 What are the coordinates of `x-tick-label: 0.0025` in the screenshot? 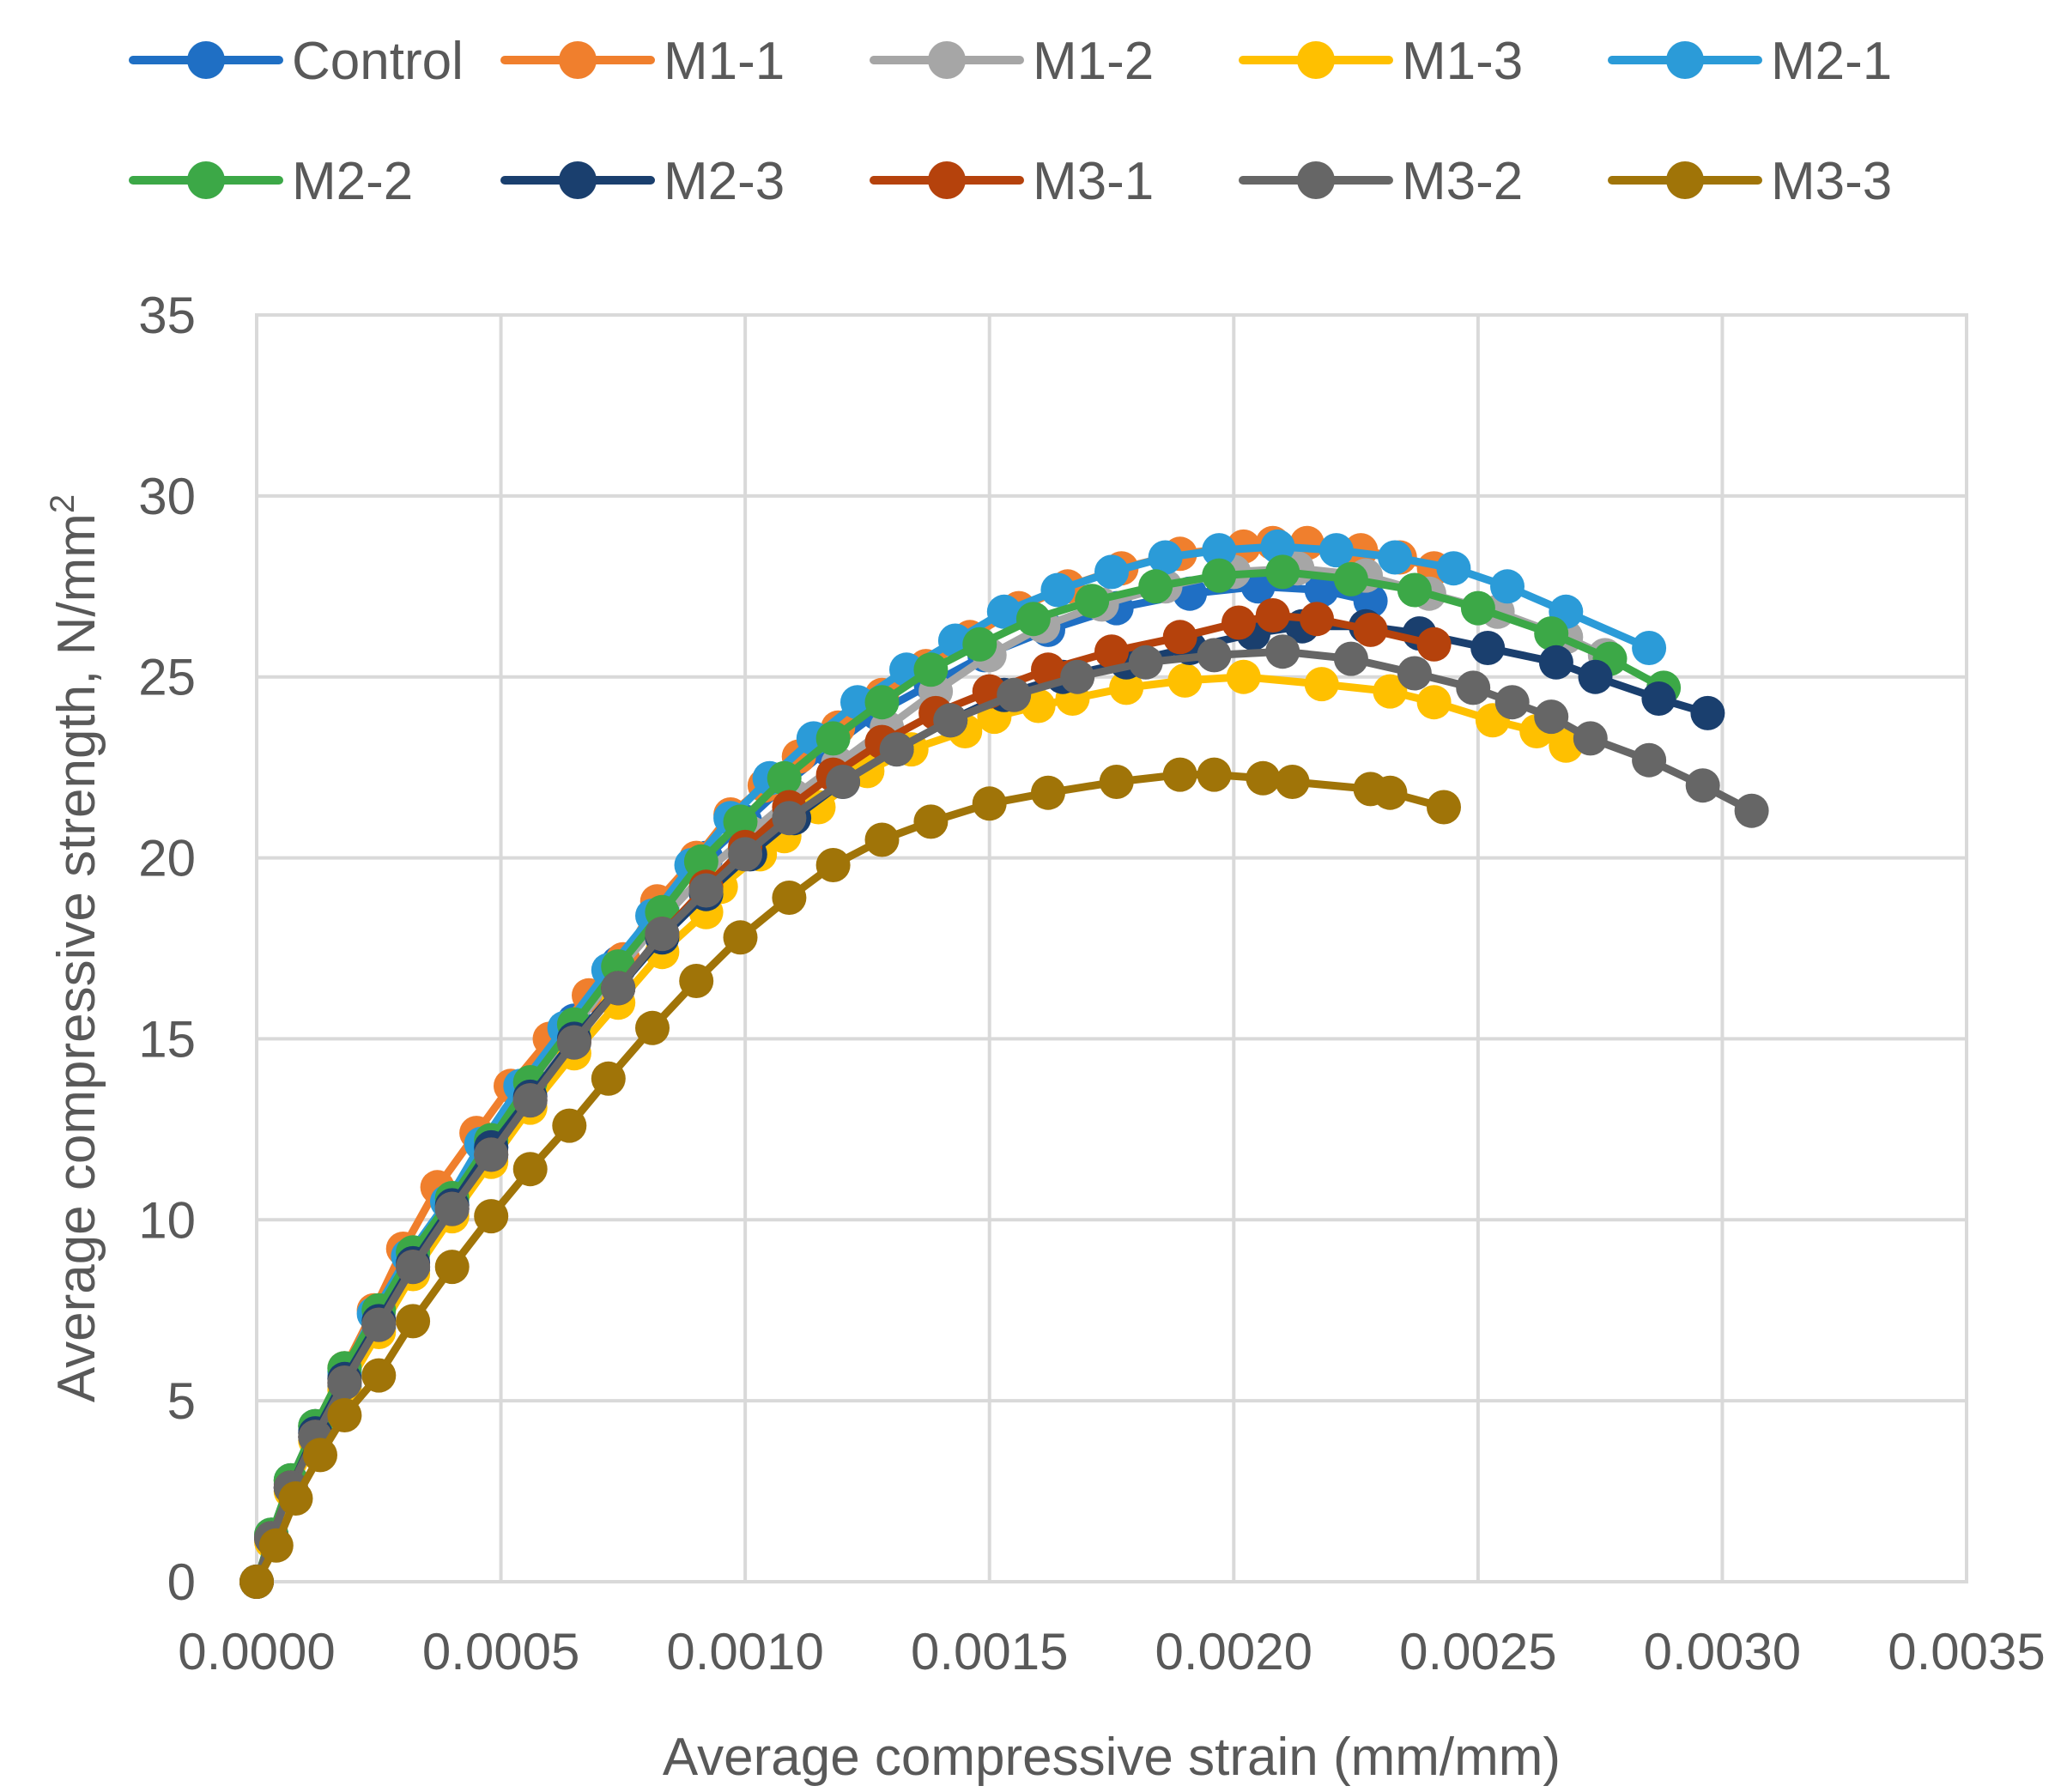 It's located at (1478, 1651).